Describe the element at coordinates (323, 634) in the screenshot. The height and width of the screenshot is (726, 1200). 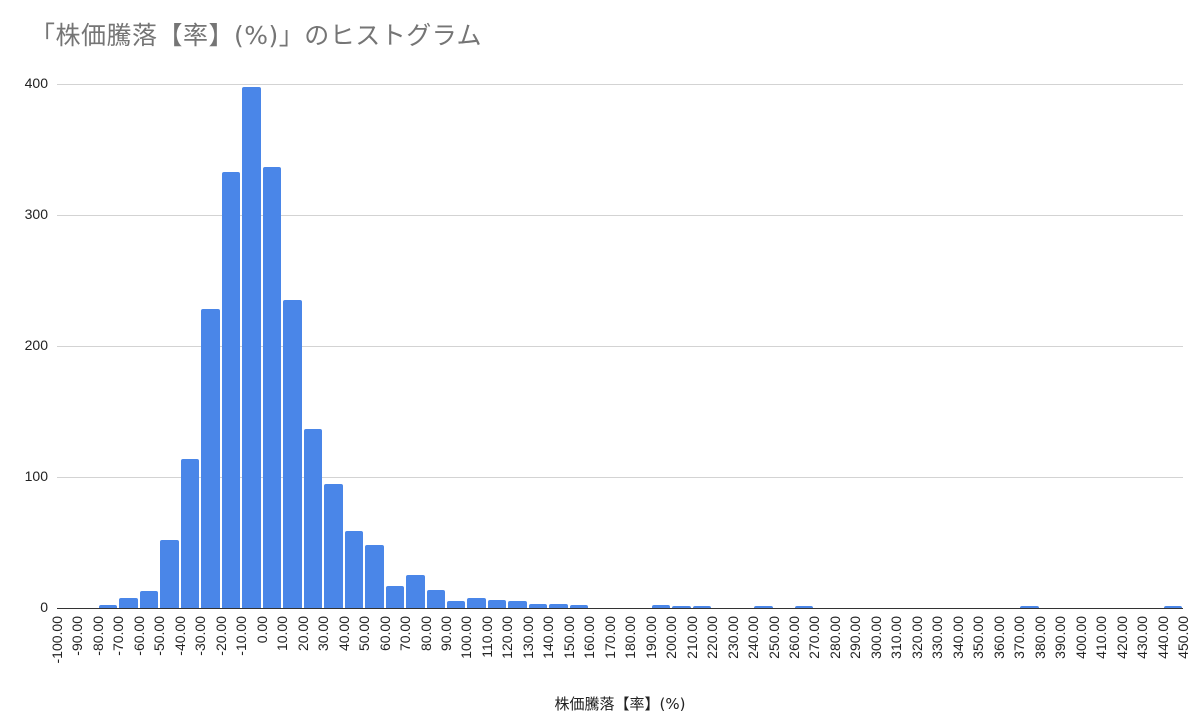
I see `x-tick-label: 30.00` at that location.